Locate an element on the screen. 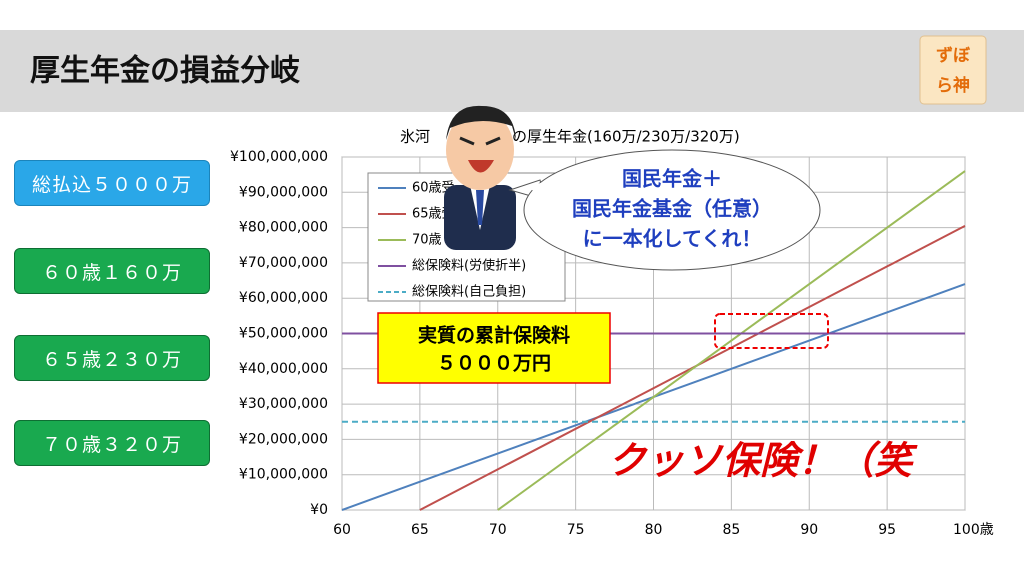 Image resolution: width=1024 pixels, height=576 pixels. legend-label: 総保険料(自己負担) is located at coordinates (469, 292).